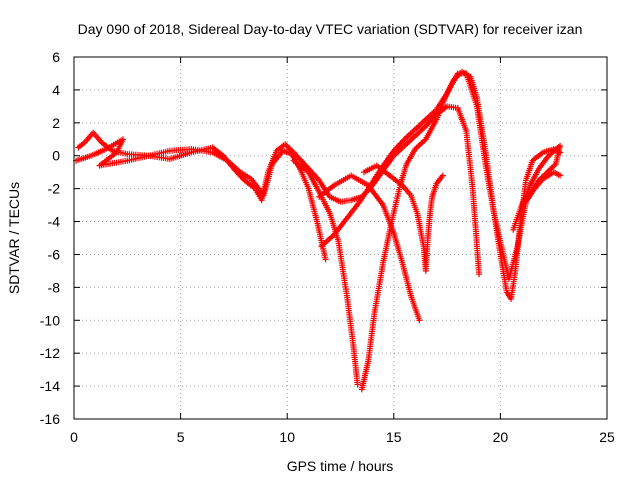  I want to click on y-tick-label: 6, so click(56, 57).